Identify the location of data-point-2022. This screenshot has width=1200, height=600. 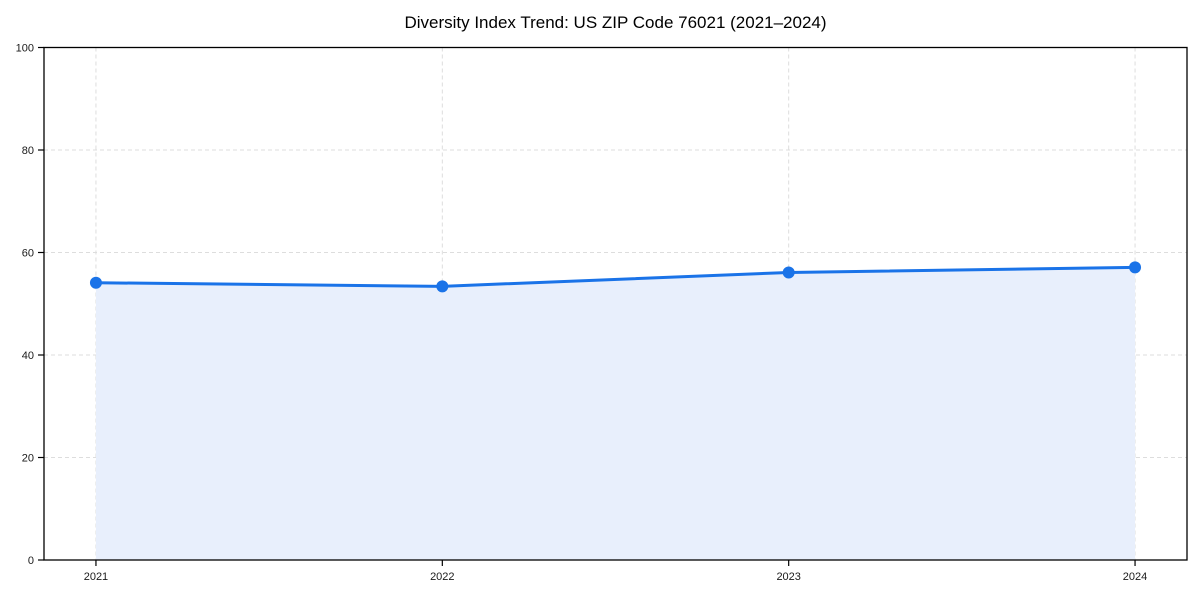
(442, 286).